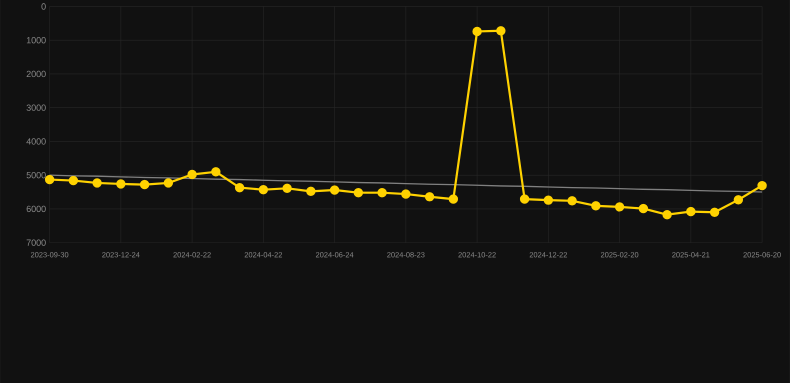 This screenshot has width=790, height=383. Describe the element at coordinates (36, 209) in the screenshot. I see `y-tick-label: 6000` at that location.